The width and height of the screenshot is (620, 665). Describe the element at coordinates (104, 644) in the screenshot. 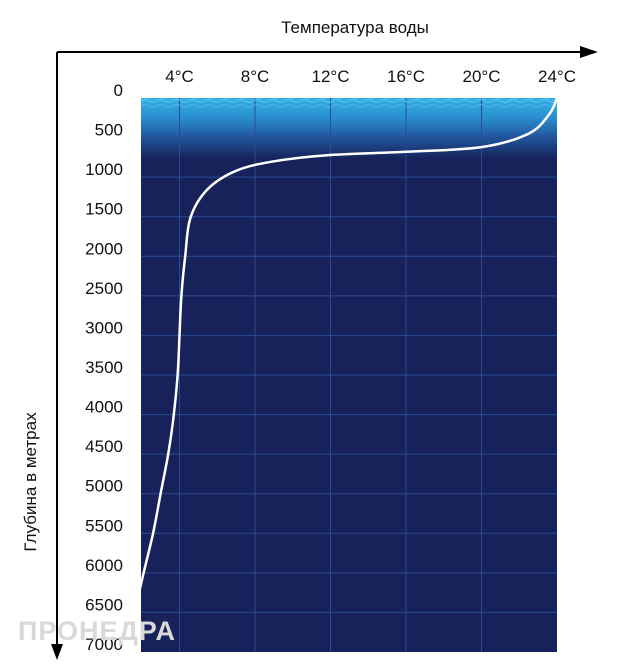

I see `y-tick-label: 7000` at that location.